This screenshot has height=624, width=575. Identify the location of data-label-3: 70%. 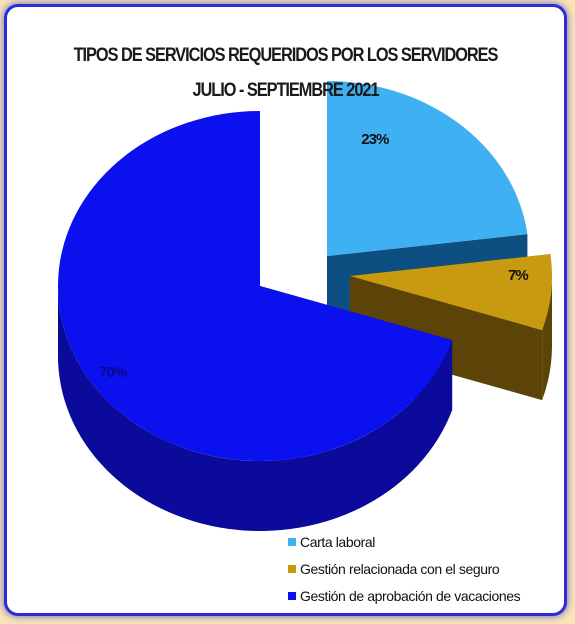
(113, 372).